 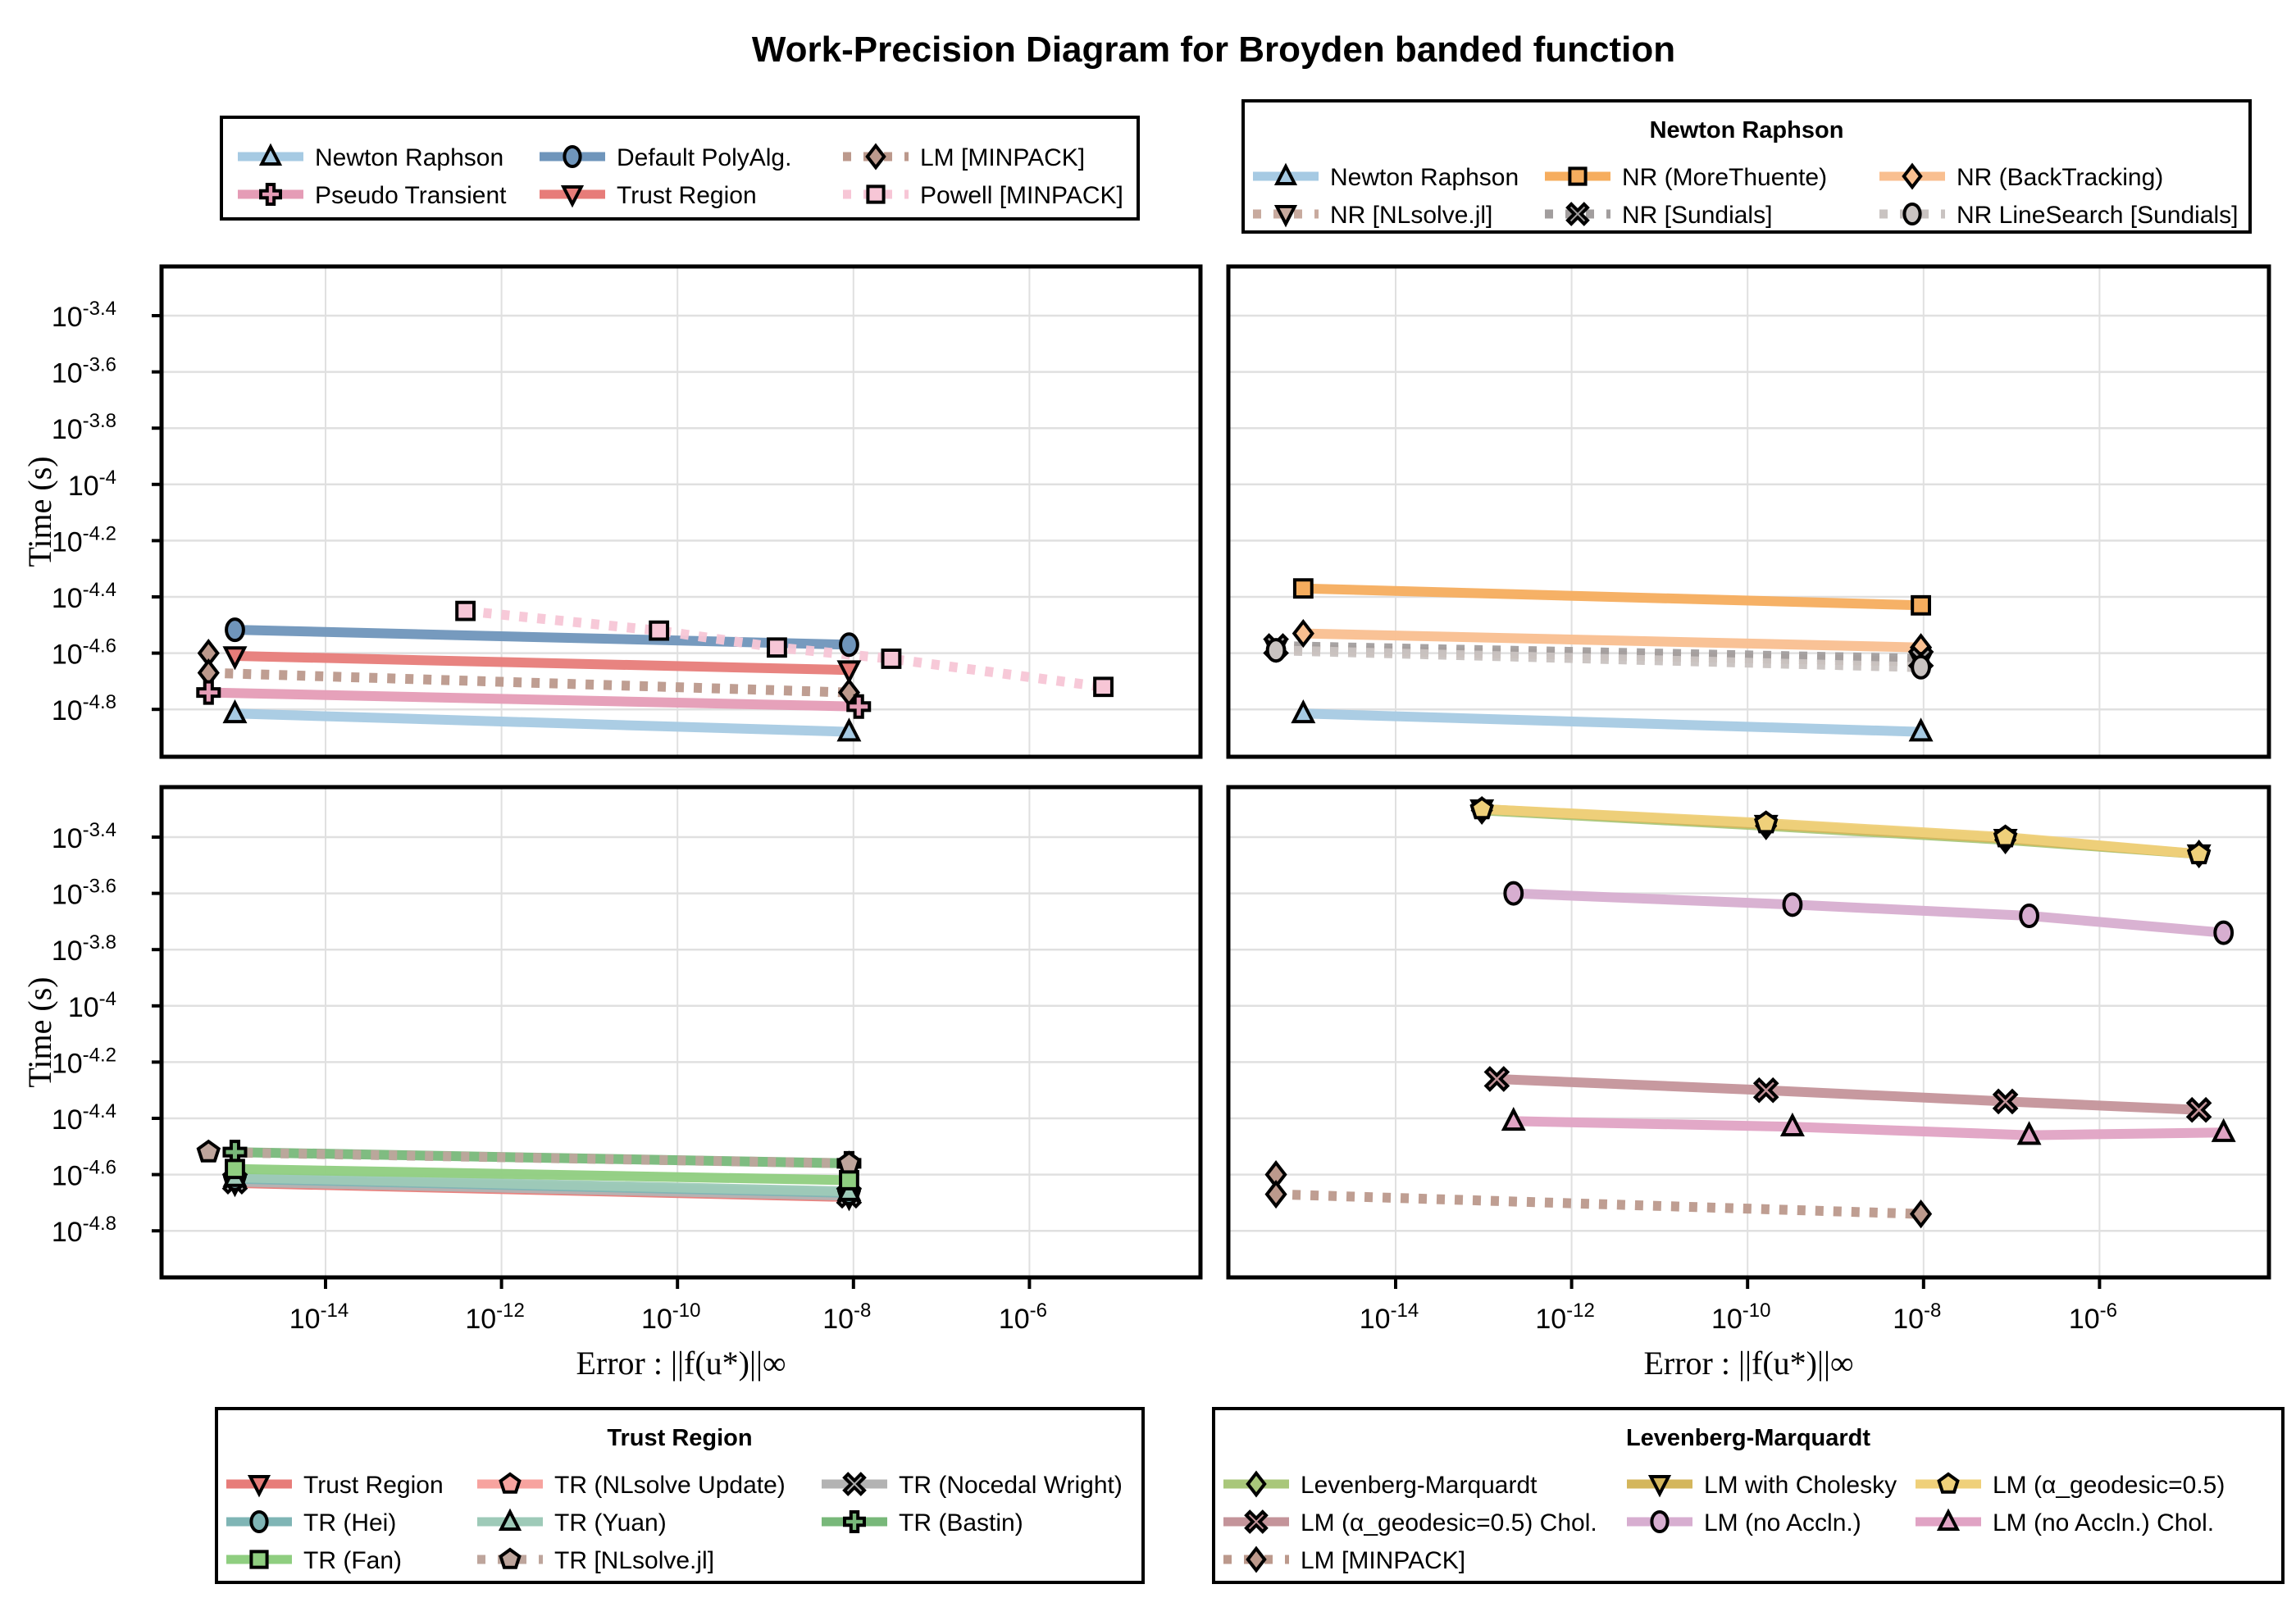 I want to click on legend-item: NR LineSearch [Sundials], so click(x=2059, y=215).